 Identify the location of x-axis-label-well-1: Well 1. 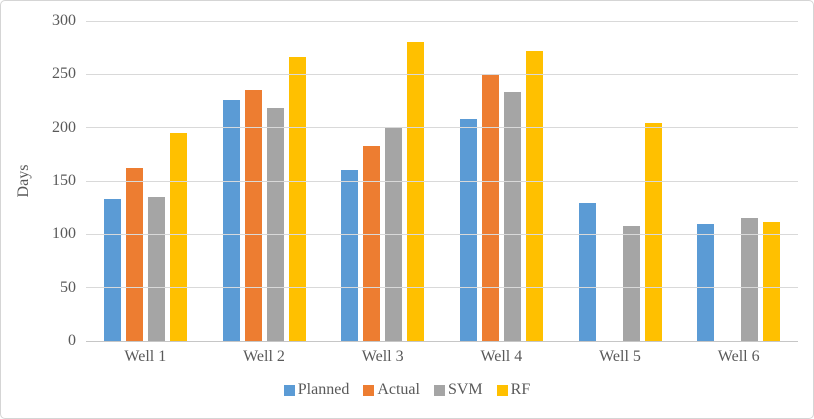
(145, 356).